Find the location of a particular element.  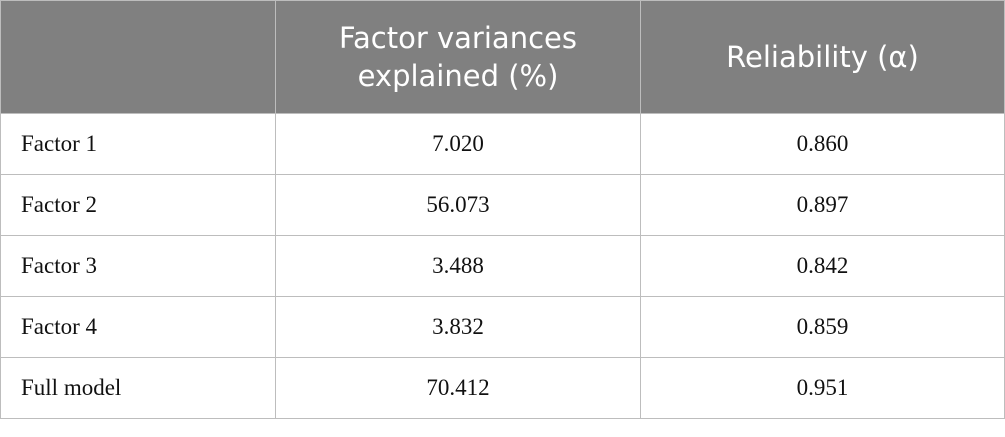

row-label: Factor 4 is located at coordinates (138, 327).